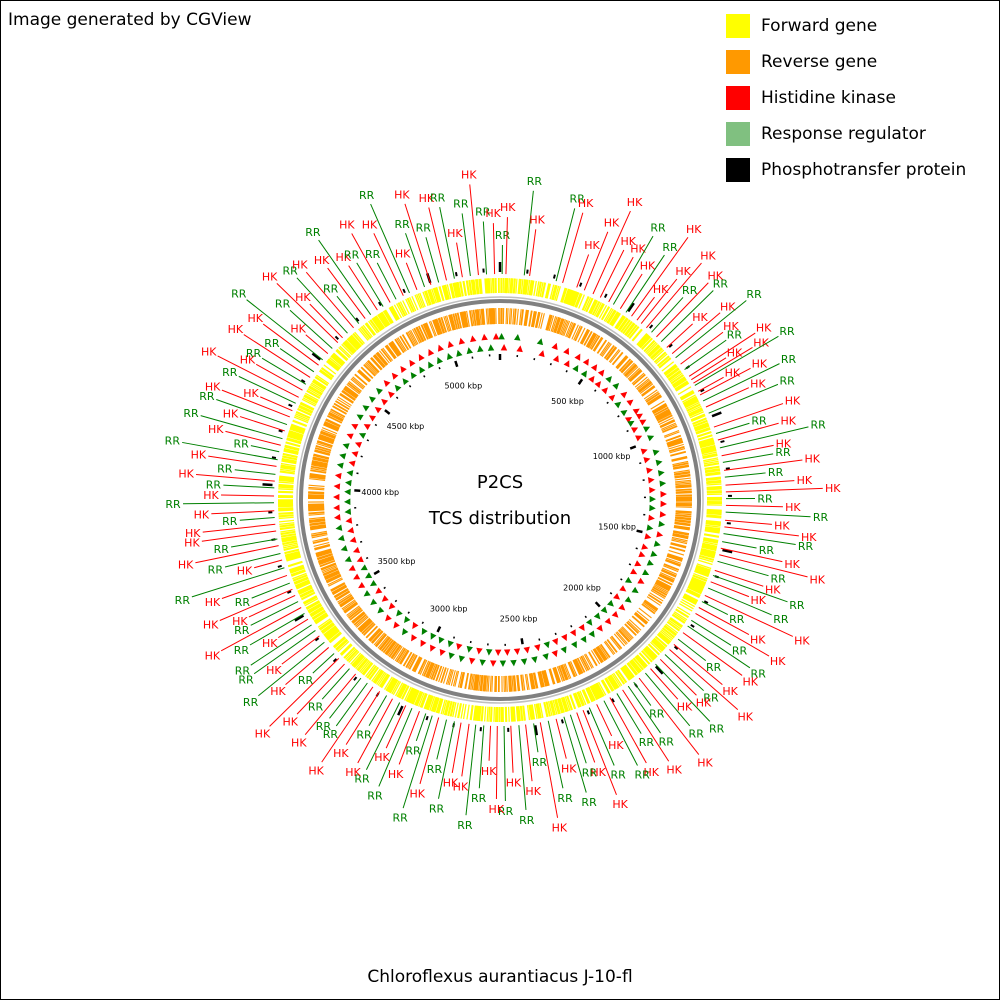 The height and width of the screenshot is (1000, 1000). Describe the element at coordinates (670, 345) in the screenshot. I see `outer-tick` at that location.